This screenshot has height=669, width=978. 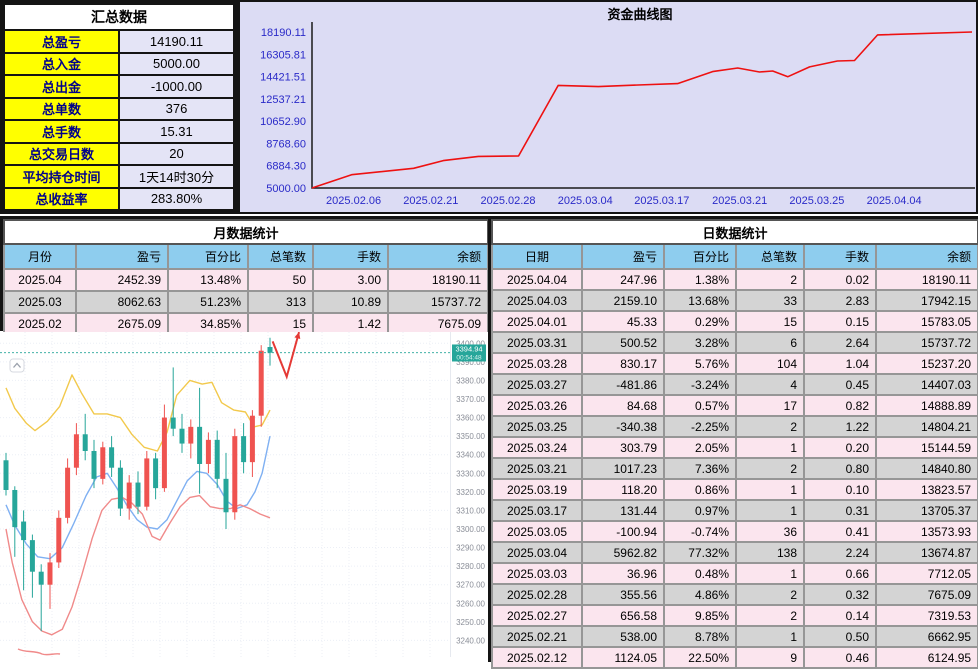 What do you see at coordinates (537, 426) in the screenshot?
I see `date-cell: 2025.03.25` at bounding box center [537, 426].